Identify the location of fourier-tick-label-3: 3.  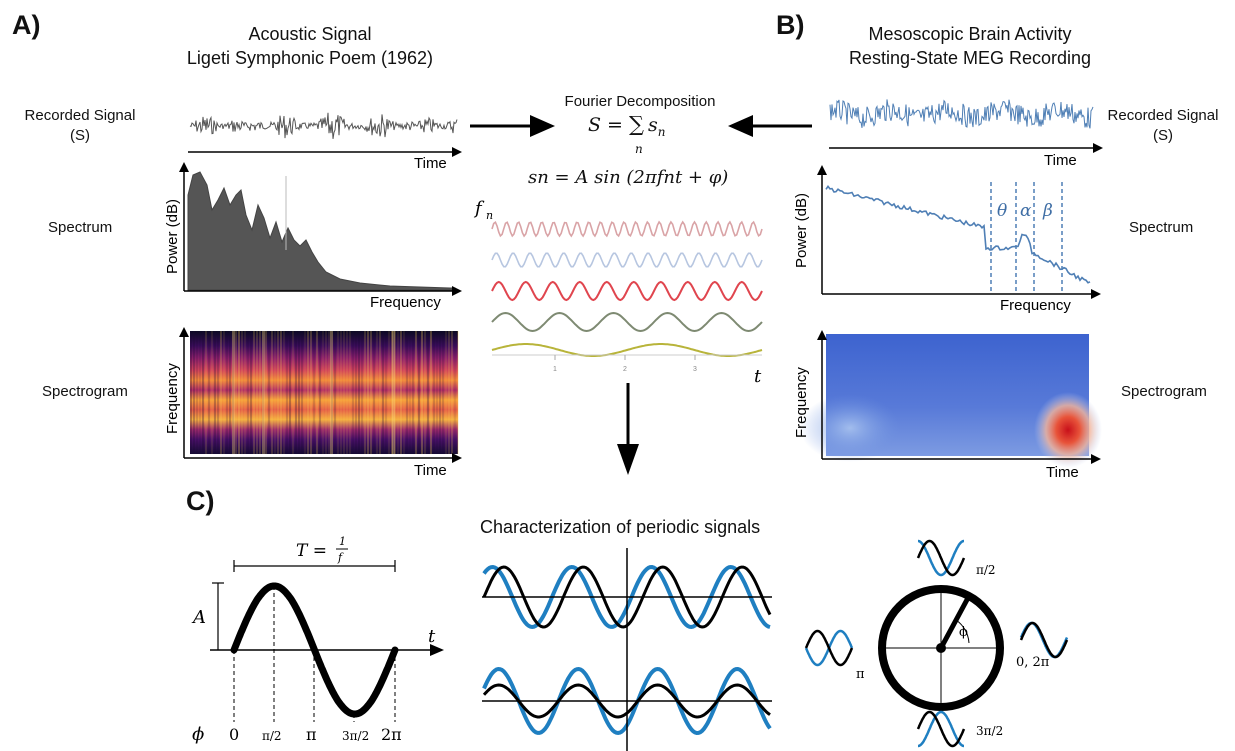
(695, 369).